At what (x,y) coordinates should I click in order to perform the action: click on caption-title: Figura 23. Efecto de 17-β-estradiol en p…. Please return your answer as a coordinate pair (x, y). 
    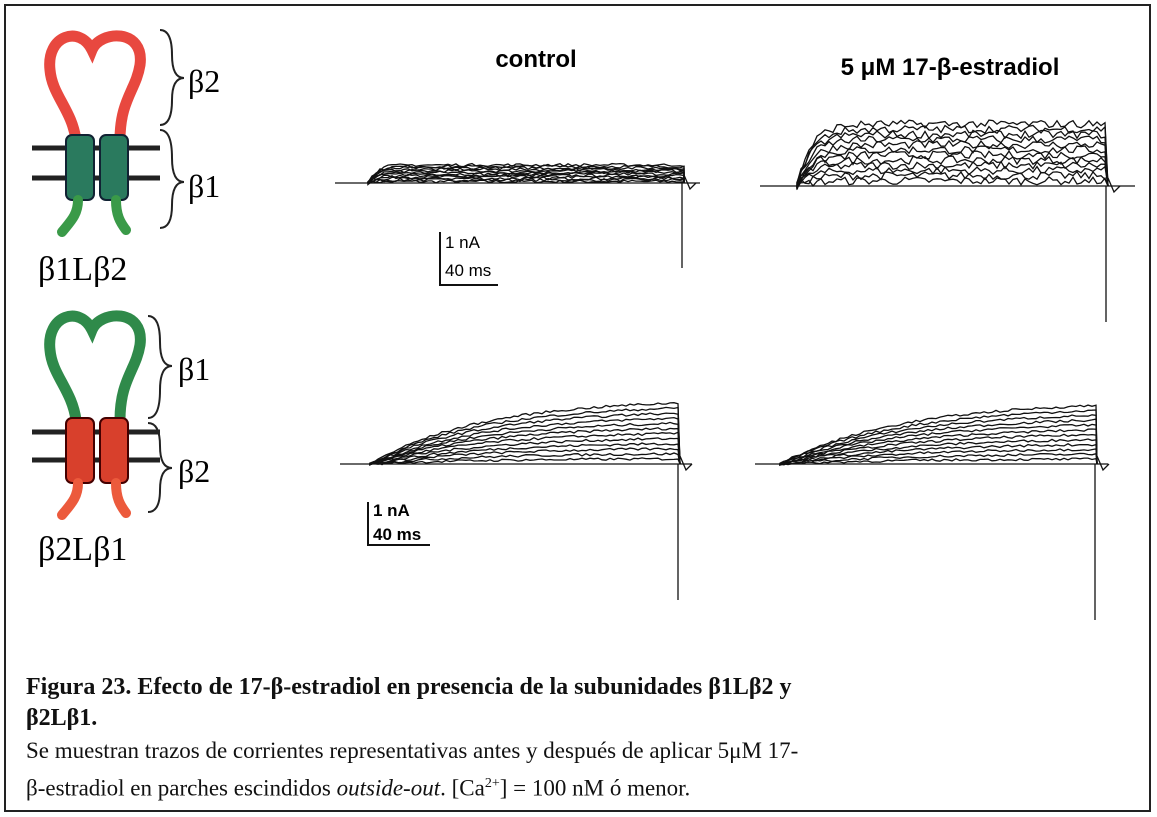
    Looking at the image, I should click on (581, 703).